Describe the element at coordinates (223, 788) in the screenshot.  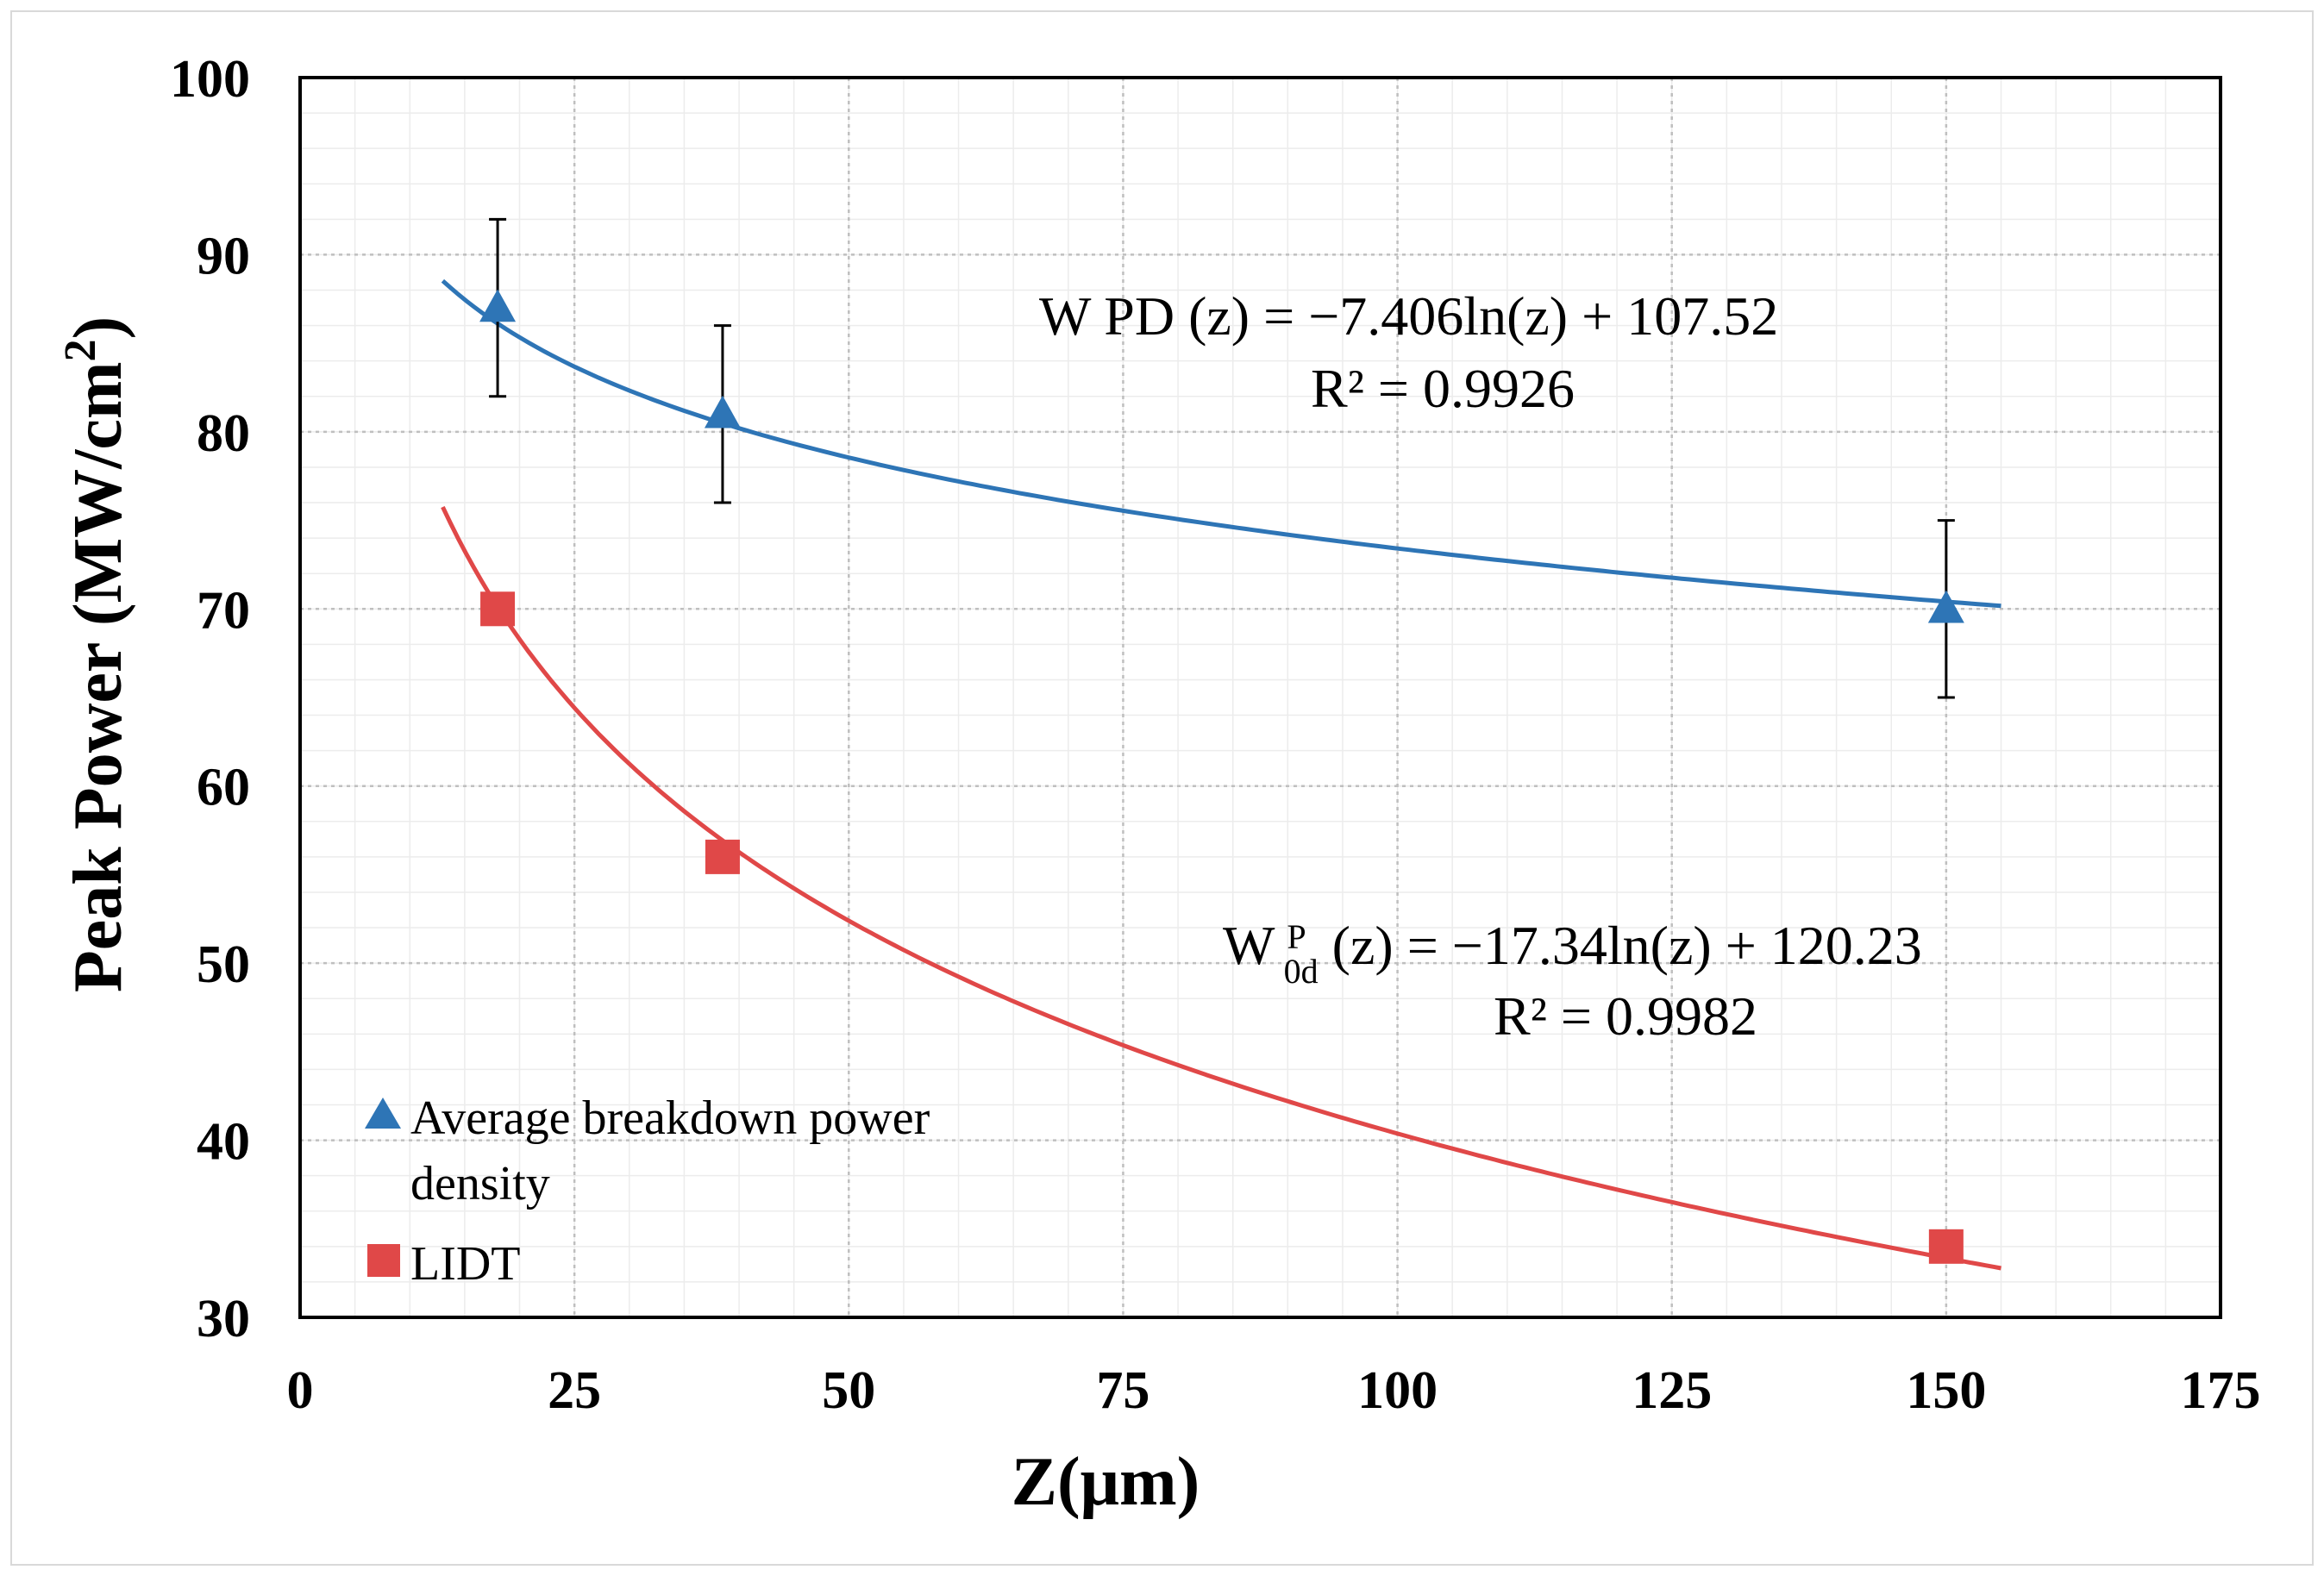
I see `y-tick-label: 60` at that location.